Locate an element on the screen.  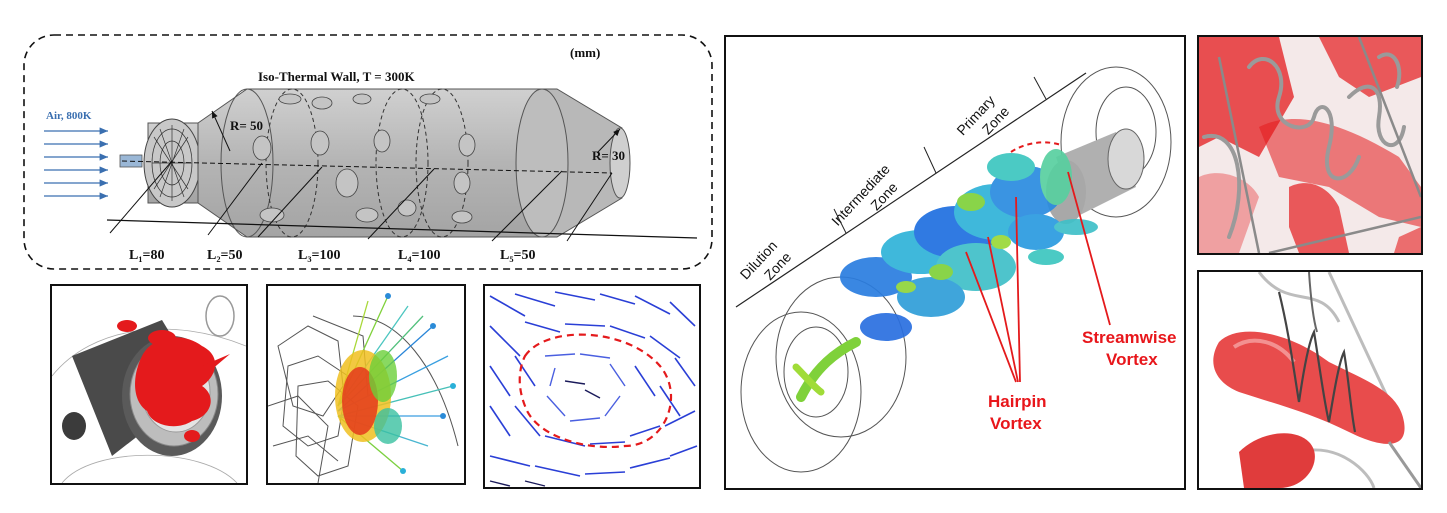
hairpin-closeup-image is located at coordinates (1310, 145).